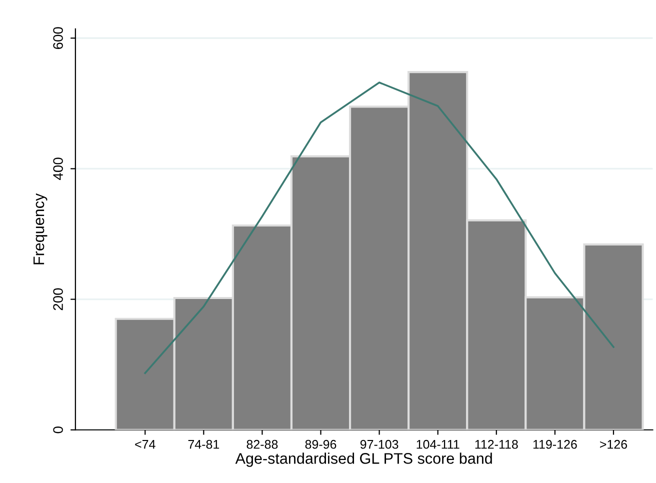 Image resolution: width=656 pixels, height=483 pixels. Describe the element at coordinates (363, 459) in the screenshot. I see `x-axis-title: Age-standardised GL PTS score band` at that location.